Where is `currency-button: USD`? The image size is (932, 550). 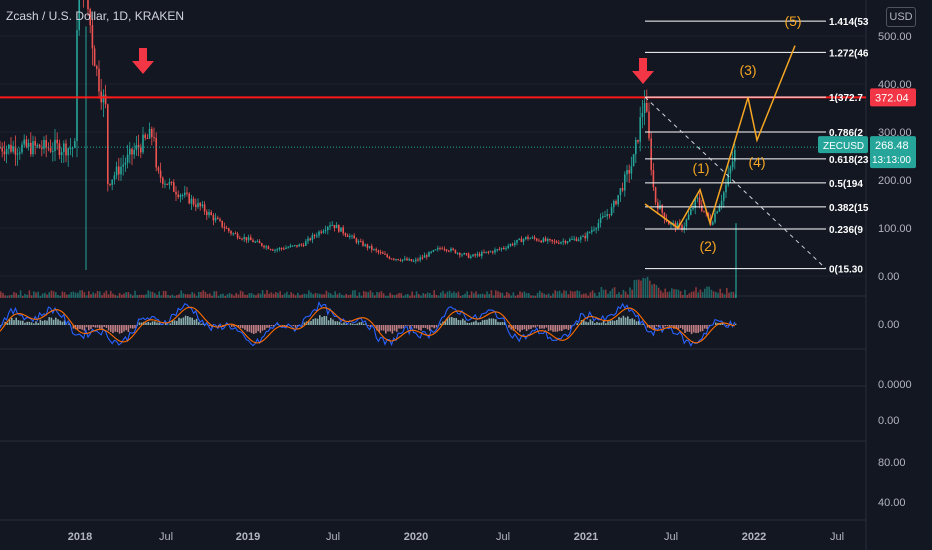 currency-button: USD is located at coordinates (901, 17).